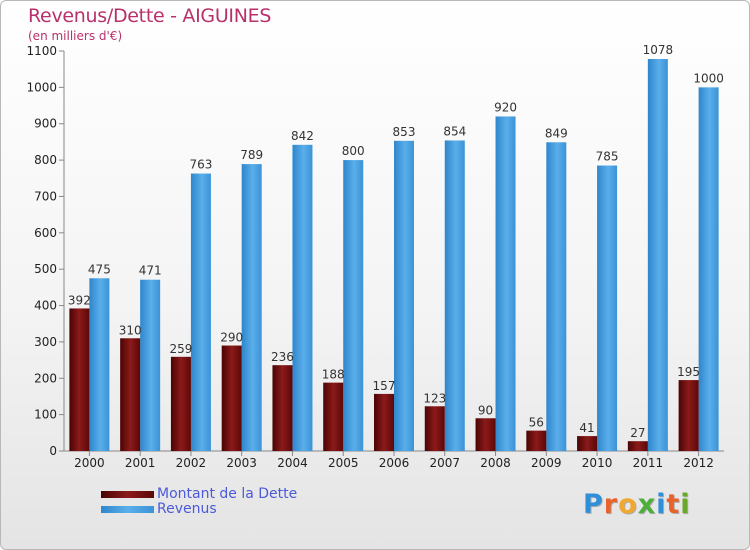 The width and height of the screenshot is (750, 550). What do you see at coordinates (45, 342) in the screenshot?
I see `y-tick-label: 300` at bounding box center [45, 342].